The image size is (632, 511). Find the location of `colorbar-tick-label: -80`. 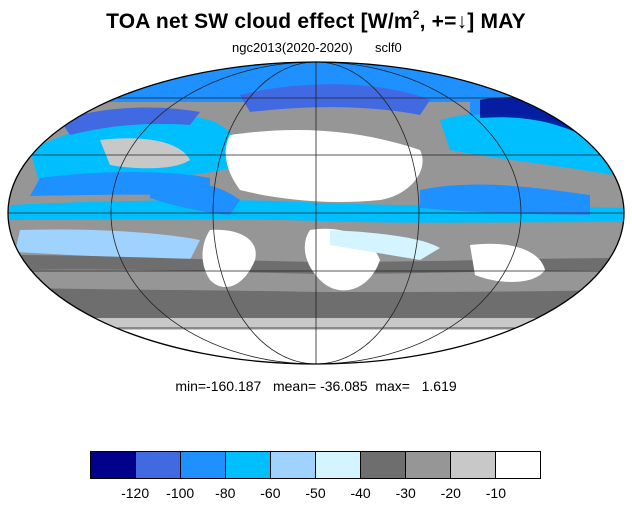

colorbar-tick-label: -80 is located at coordinates (225, 493).